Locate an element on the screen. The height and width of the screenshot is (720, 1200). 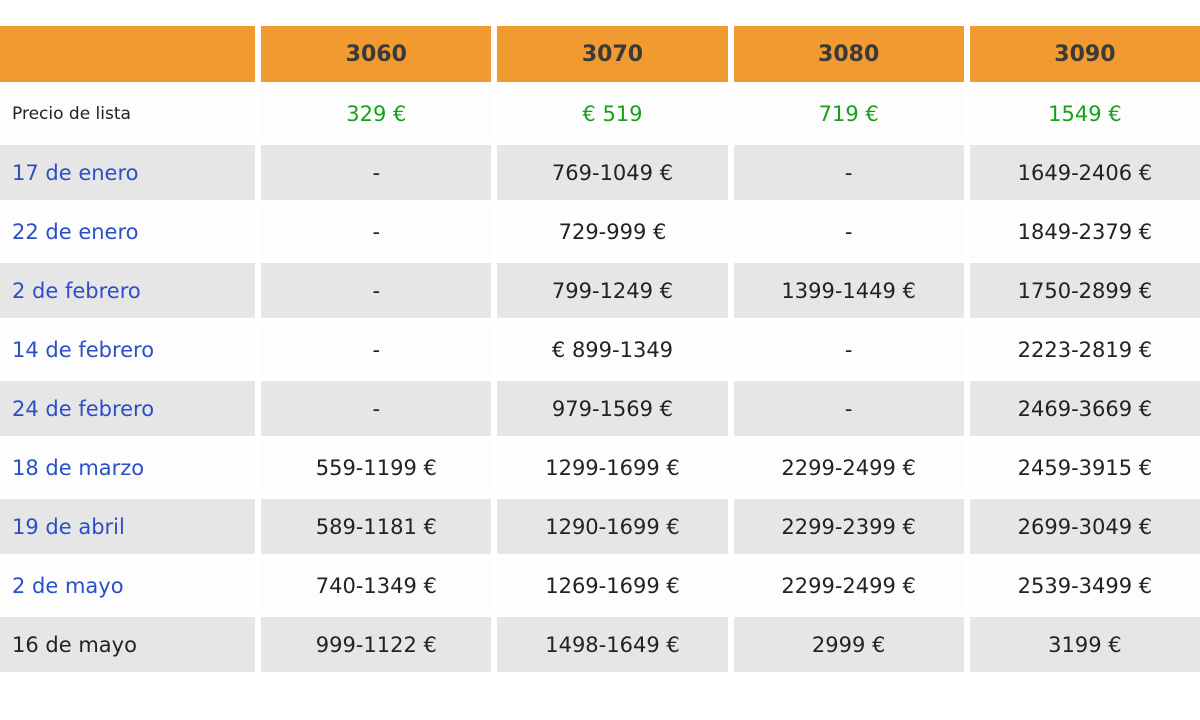
row-date-link: 14 de febrero is located at coordinates (128, 349).